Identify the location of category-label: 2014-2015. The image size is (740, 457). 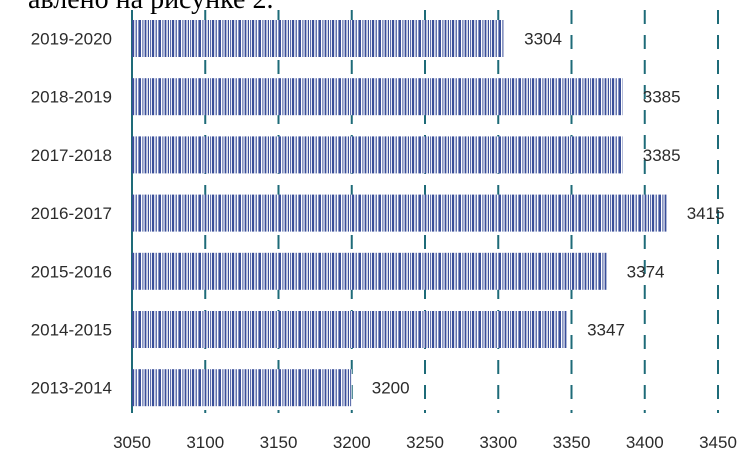
(71, 330).